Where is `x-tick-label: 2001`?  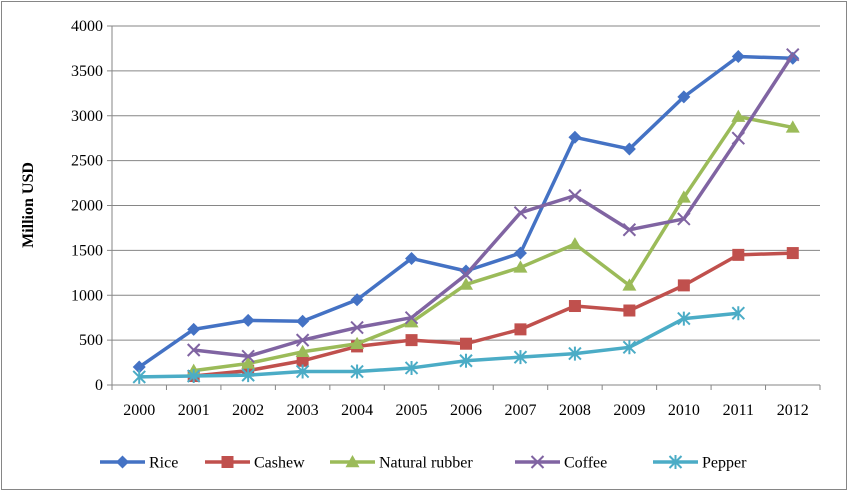 x-tick-label: 2001 is located at coordinates (194, 410).